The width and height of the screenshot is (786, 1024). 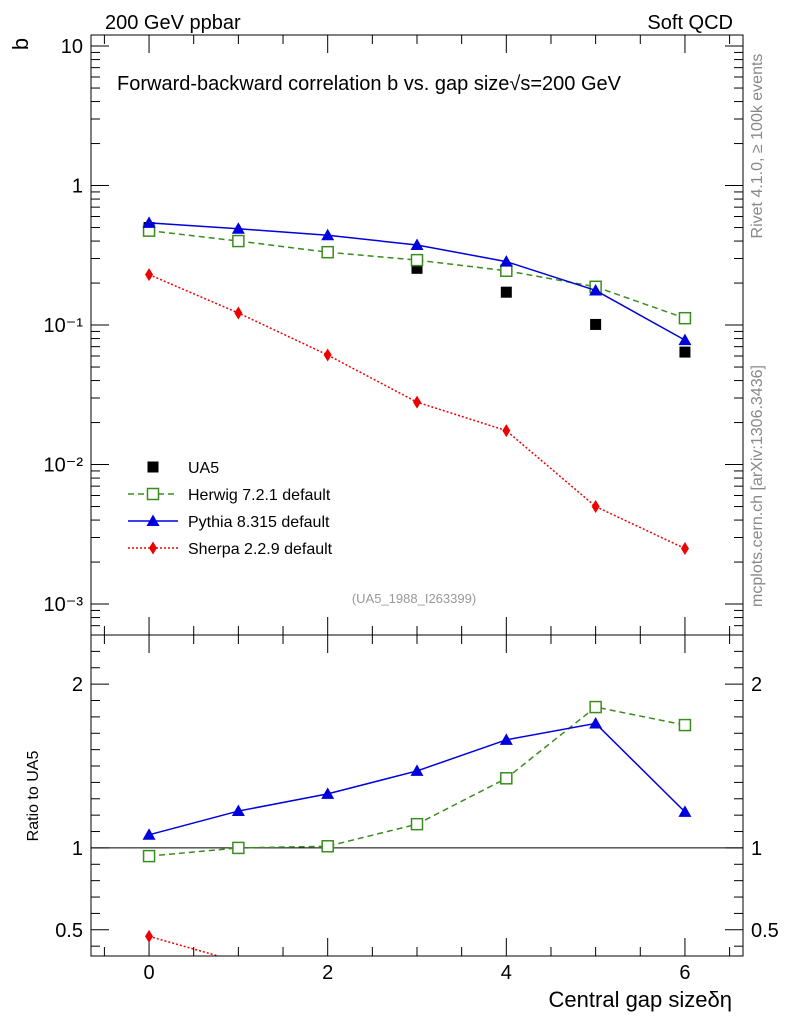 What do you see at coordinates (259, 495) in the screenshot?
I see `legend-label-herwig: Herwig 7.2.1 default` at bounding box center [259, 495].